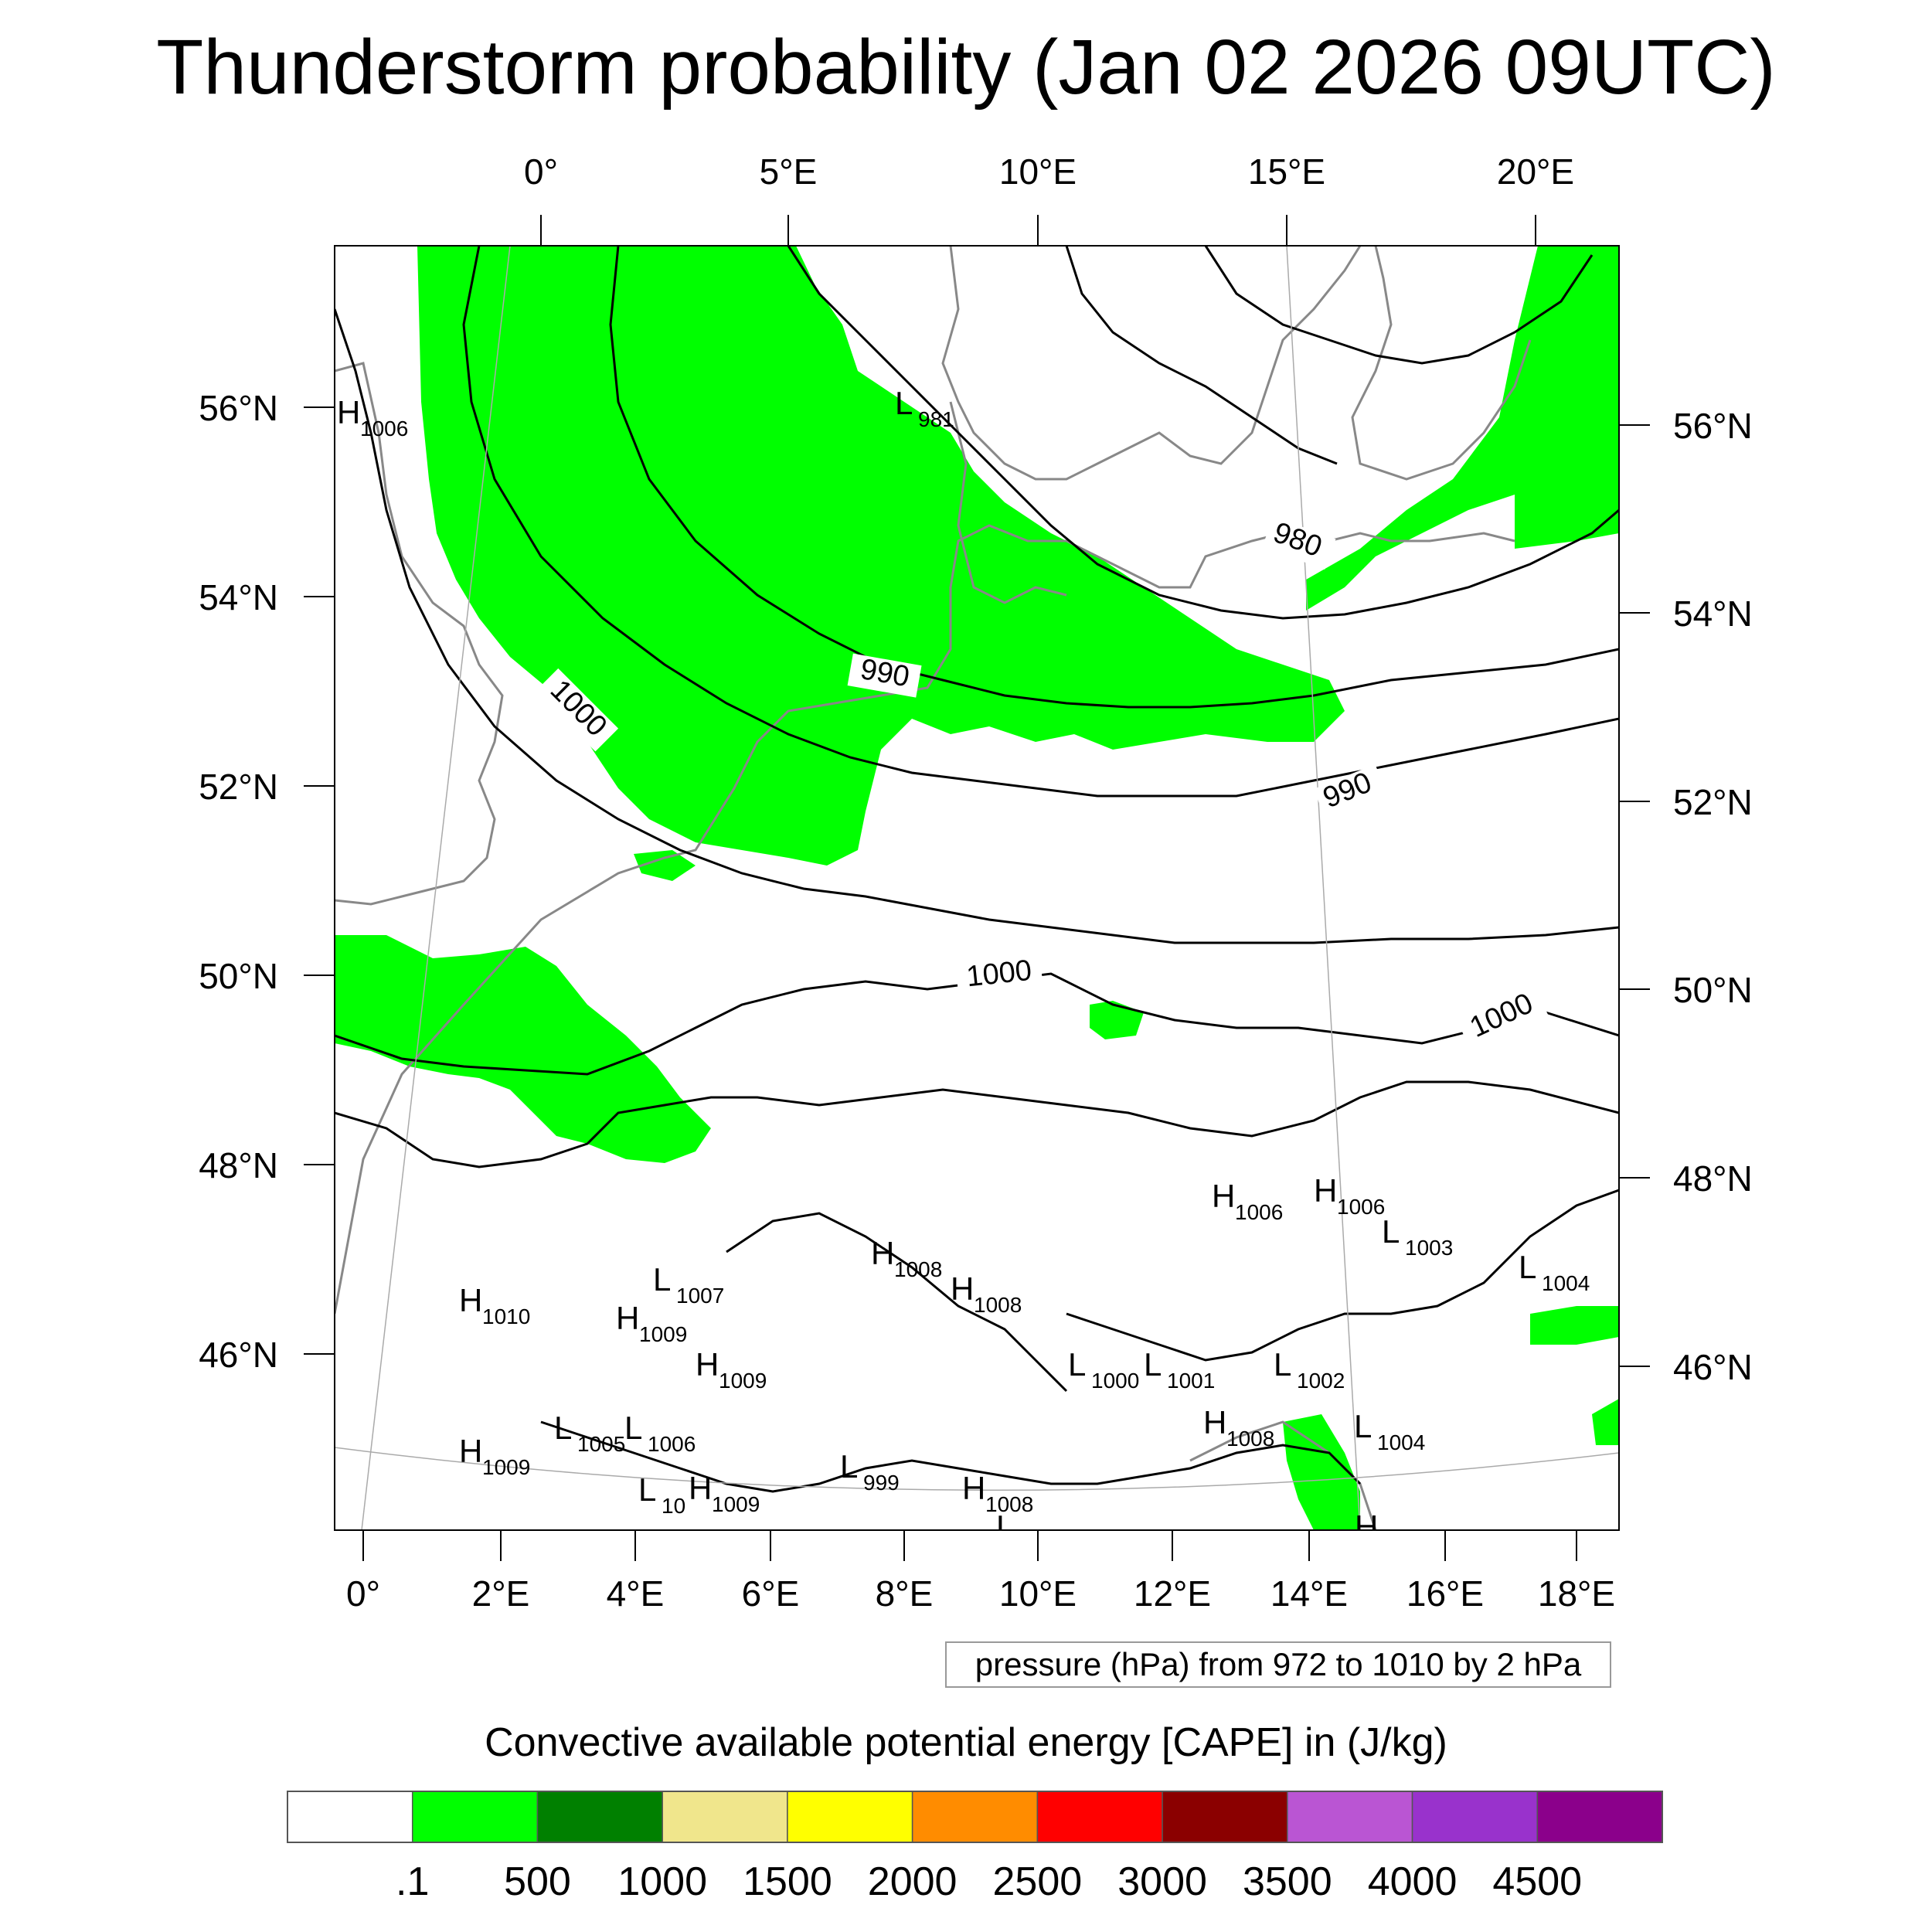 Image resolution: width=1932 pixels, height=1932 pixels. What do you see at coordinates (1151, 364) in the screenshot?
I see `coastline-scandinavia` at bounding box center [1151, 364].